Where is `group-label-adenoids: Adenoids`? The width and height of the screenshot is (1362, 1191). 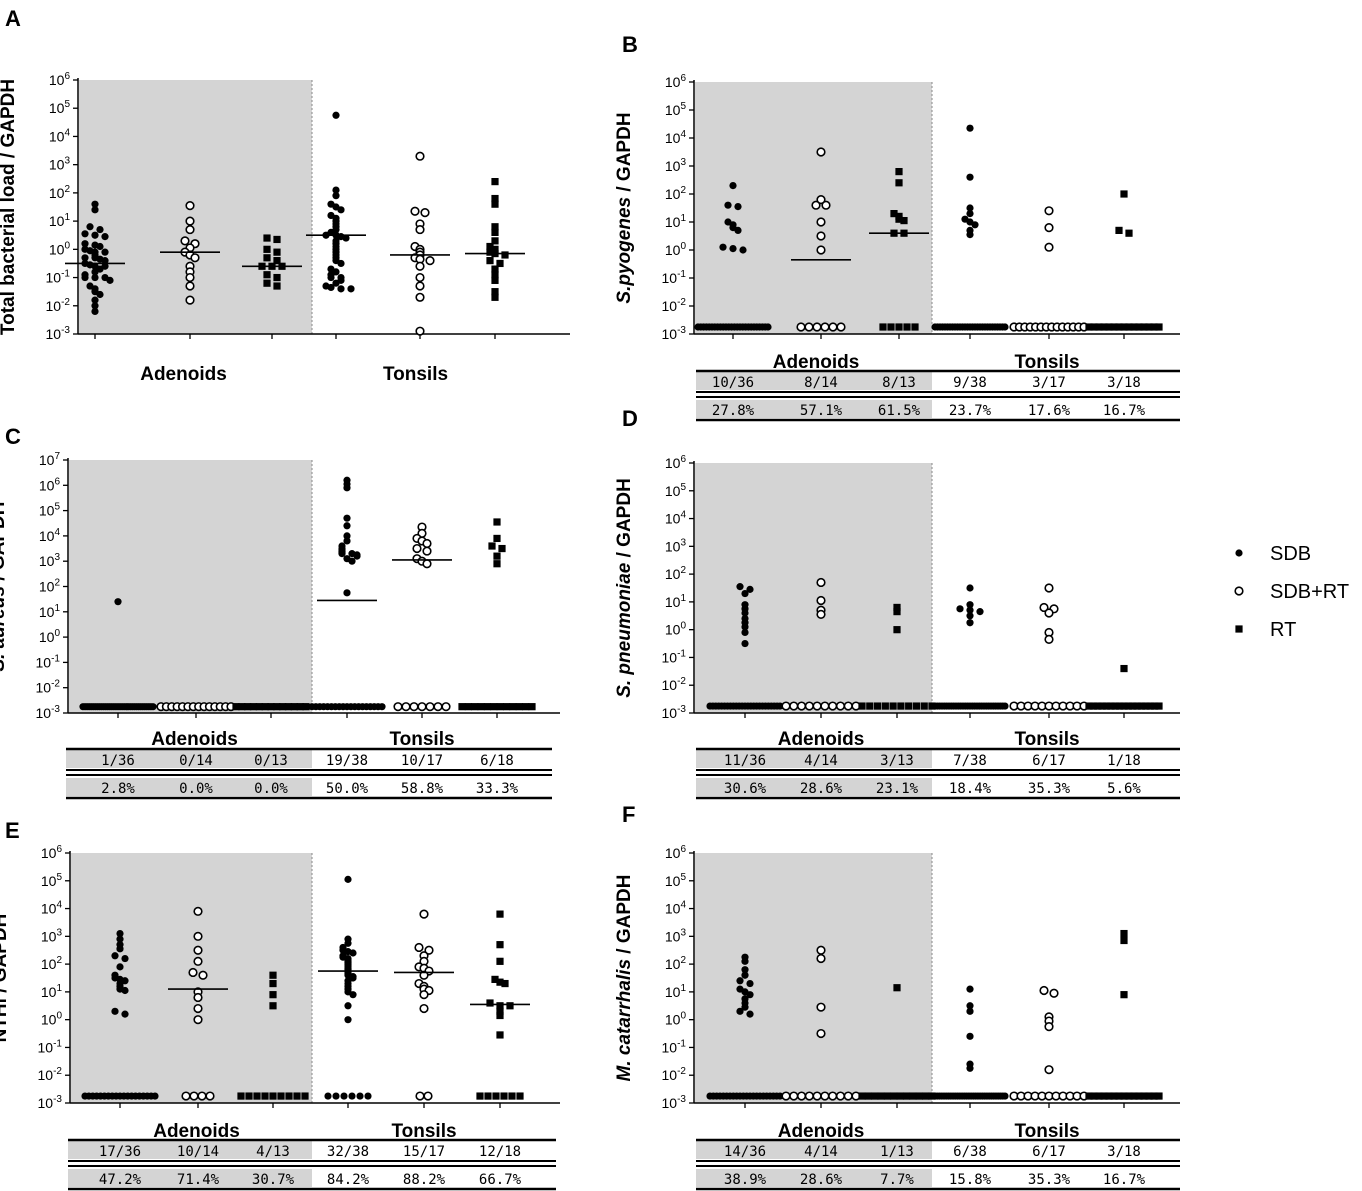
group-label-adenoids: Adenoids is located at coordinates (183, 374).